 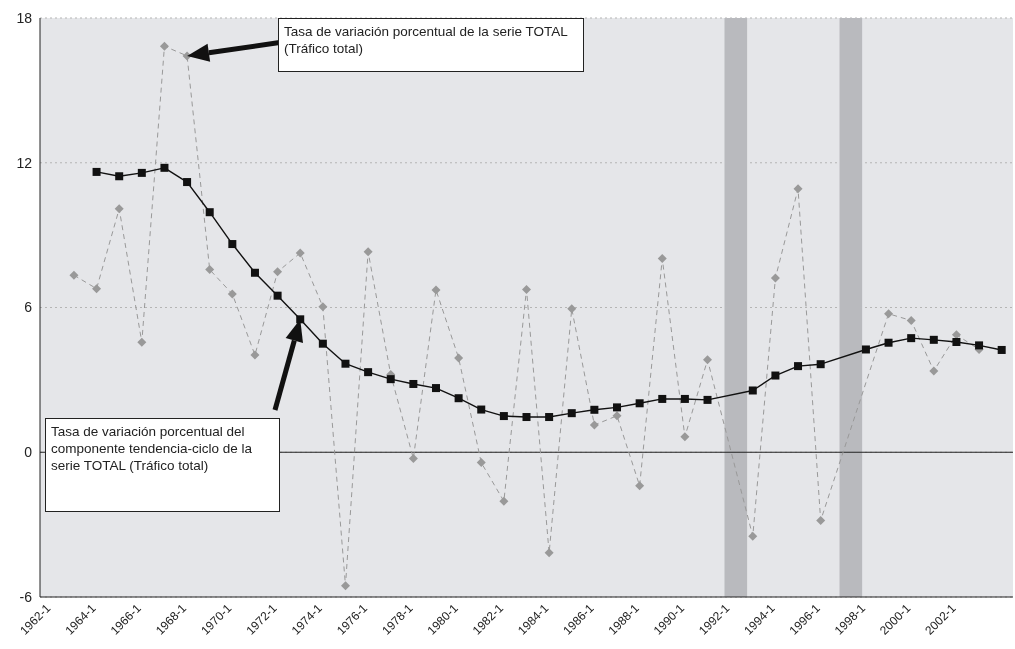 I want to click on y-tick-label: 6, so click(x=28, y=307).